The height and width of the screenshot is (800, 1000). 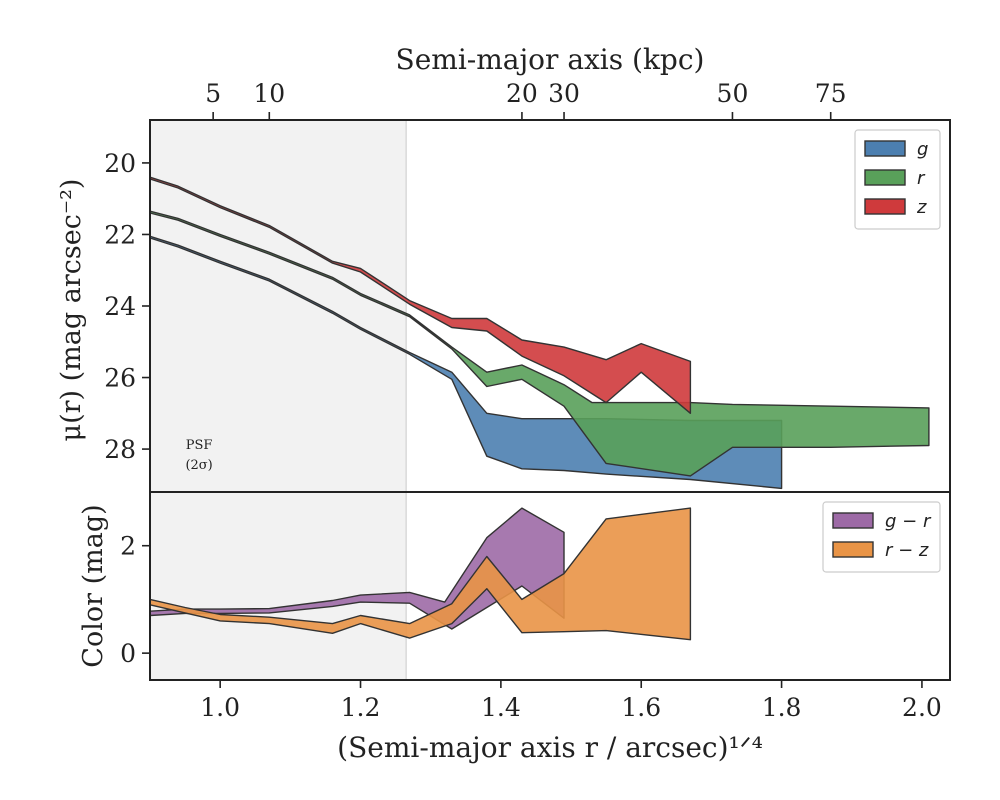 I want to click on x-axis-ticks: 1.0 1.2 1.4 1.6 1.8 2.0, so click(x=571, y=701).